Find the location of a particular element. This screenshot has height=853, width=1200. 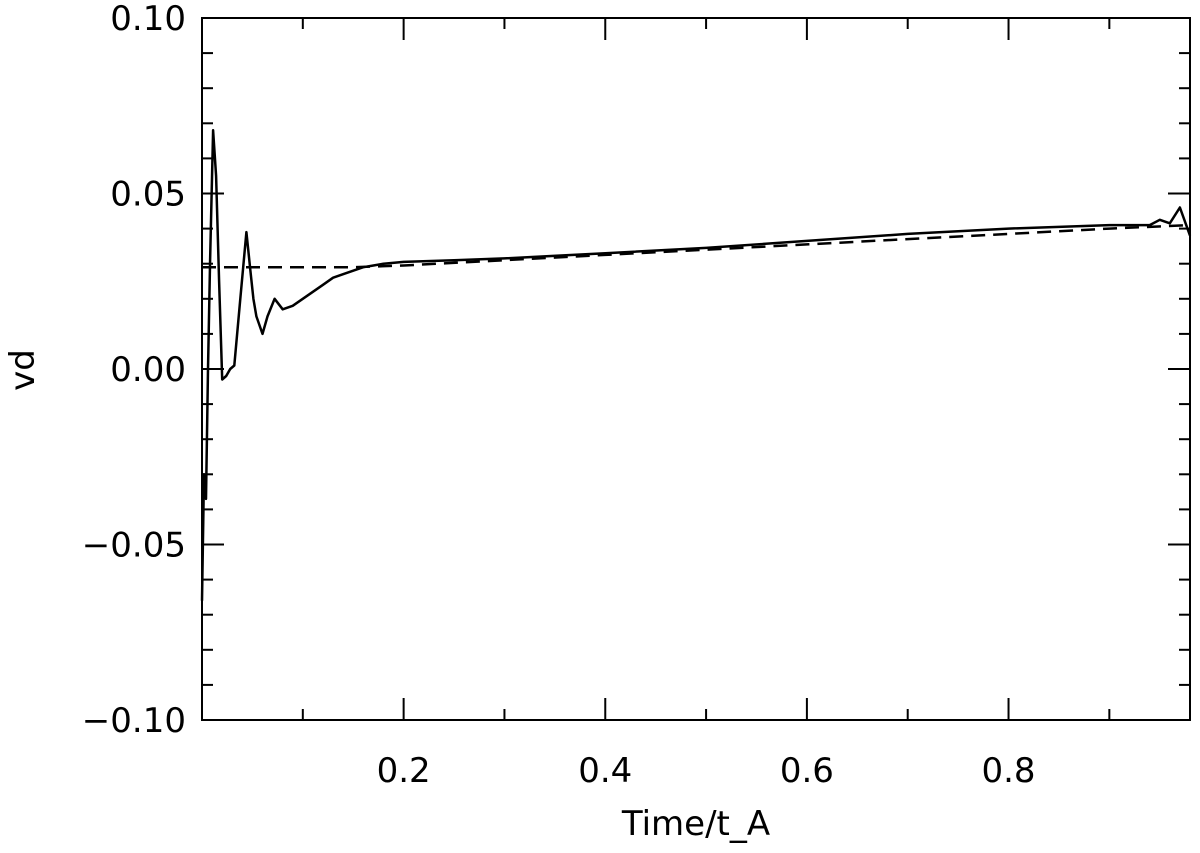

x-tick-label: 0.4 is located at coordinates (605, 771).